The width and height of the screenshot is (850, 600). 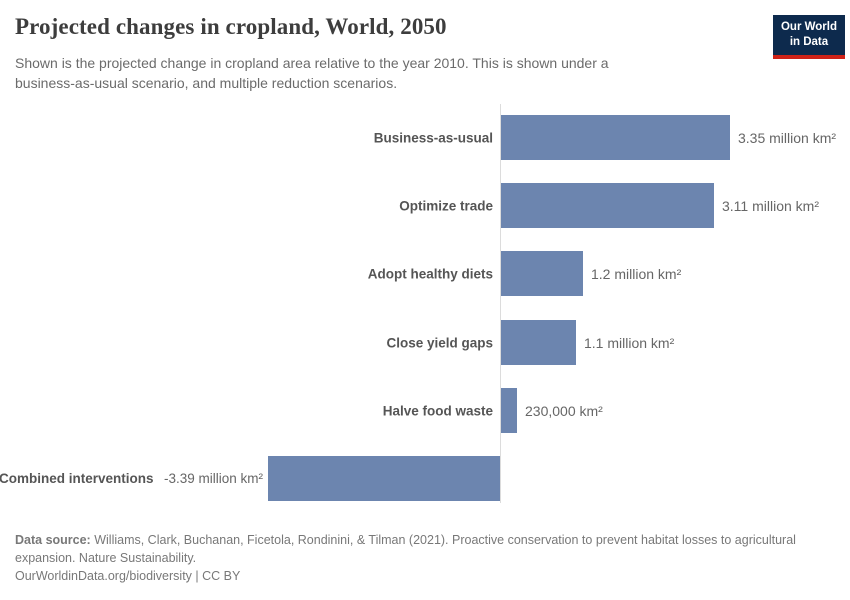 What do you see at coordinates (636, 273) in the screenshot?
I see `bar-value-label: 1.2 million km²` at bounding box center [636, 273].